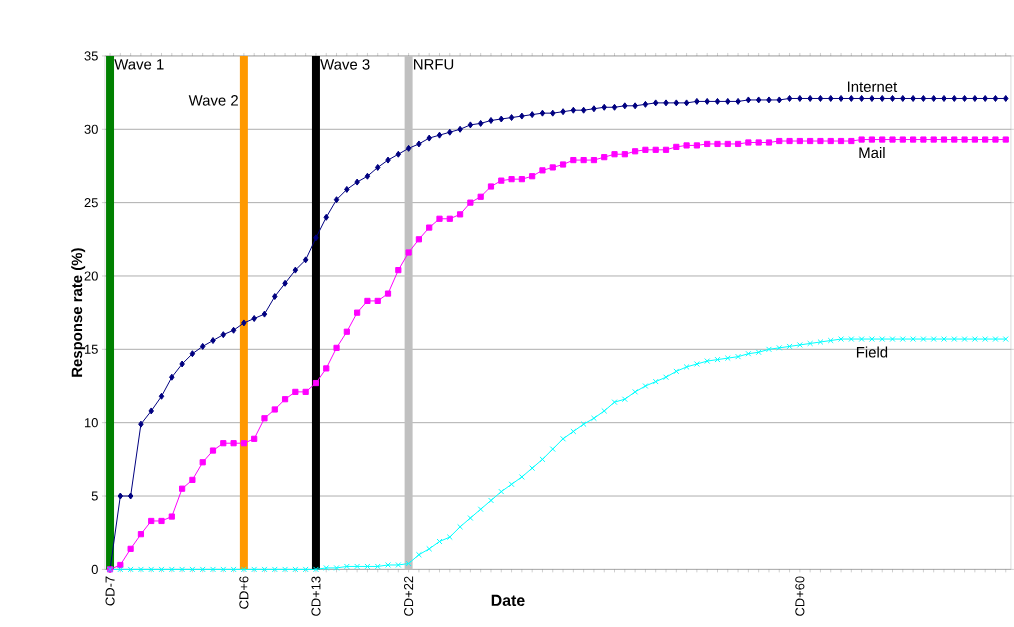 Image resolution: width=1014 pixels, height=627 pixels. What do you see at coordinates (872, 352) in the screenshot?
I see `series-label: Field` at bounding box center [872, 352].